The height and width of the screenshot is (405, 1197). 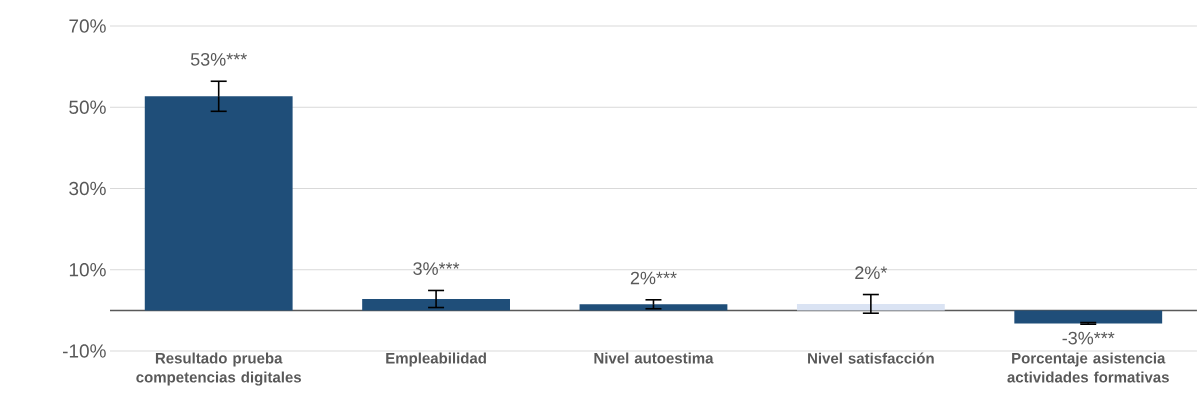 What do you see at coordinates (84, 351) in the screenshot?
I see `y-tick-label: -10%` at bounding box center [84, 351].